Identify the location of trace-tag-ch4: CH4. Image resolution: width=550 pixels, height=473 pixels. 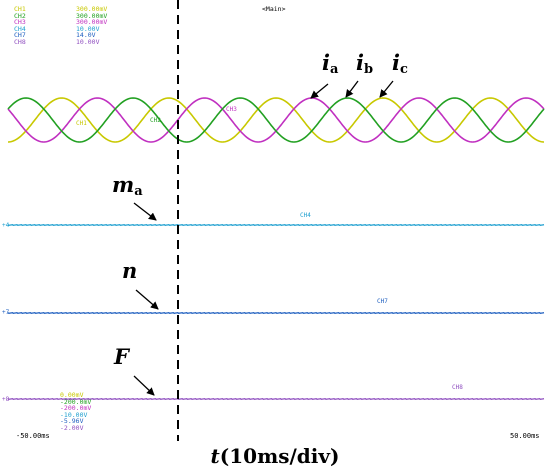
(305, 215).